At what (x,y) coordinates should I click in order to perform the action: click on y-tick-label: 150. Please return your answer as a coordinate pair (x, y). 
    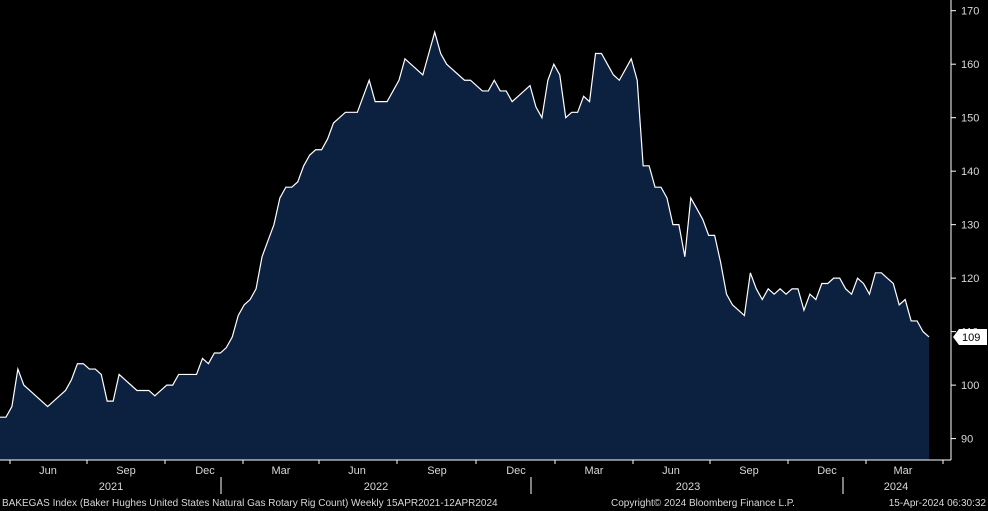
    Looking at the image, I should click on (970, 119).